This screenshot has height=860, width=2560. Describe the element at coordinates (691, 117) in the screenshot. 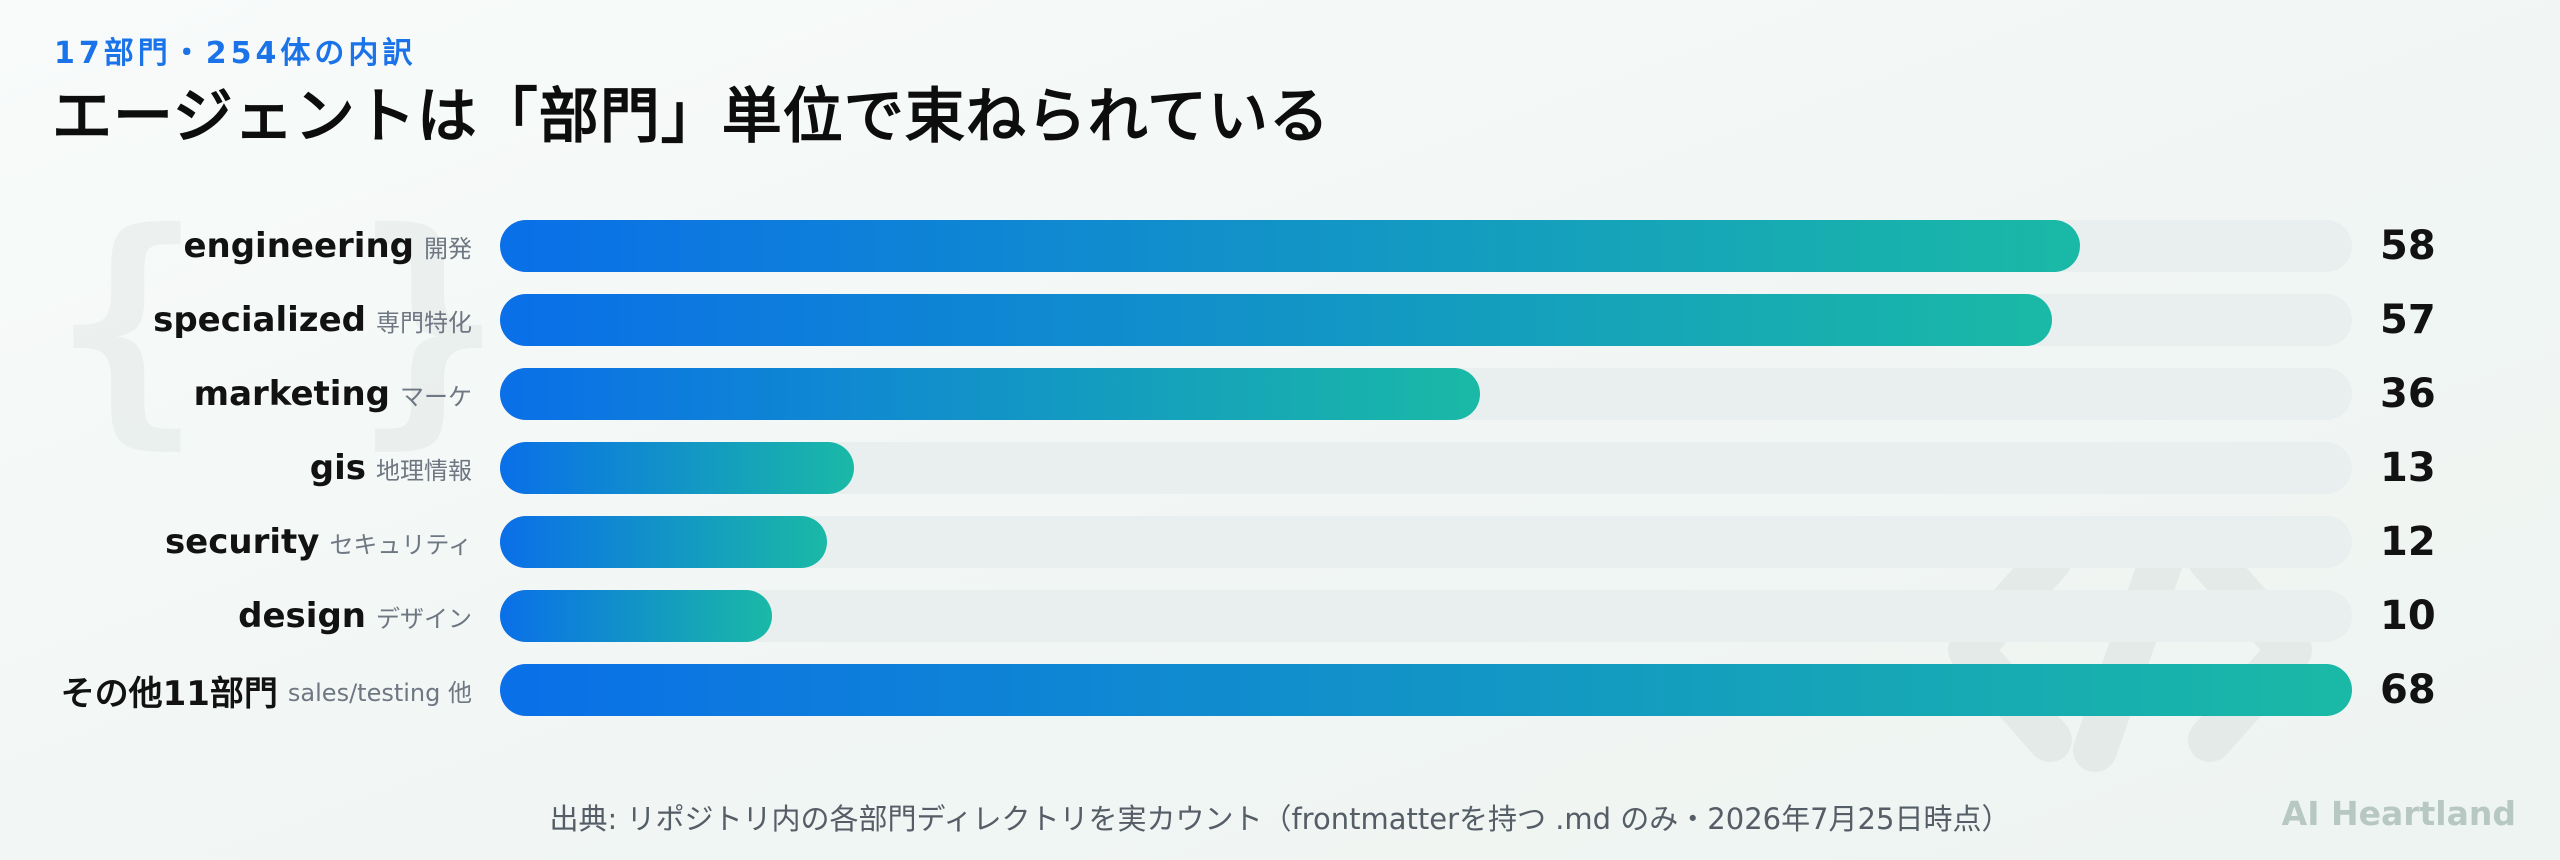

I see `page-title: エージェントは「部門」単位で束ねられている` at that location.